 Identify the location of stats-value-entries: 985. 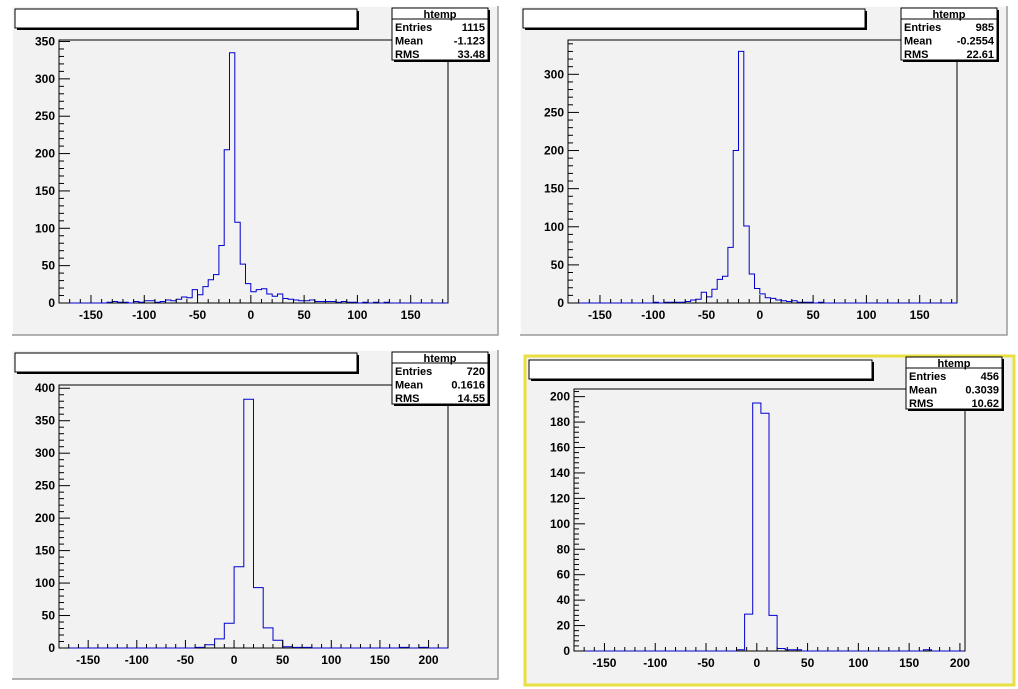
(985, 28).